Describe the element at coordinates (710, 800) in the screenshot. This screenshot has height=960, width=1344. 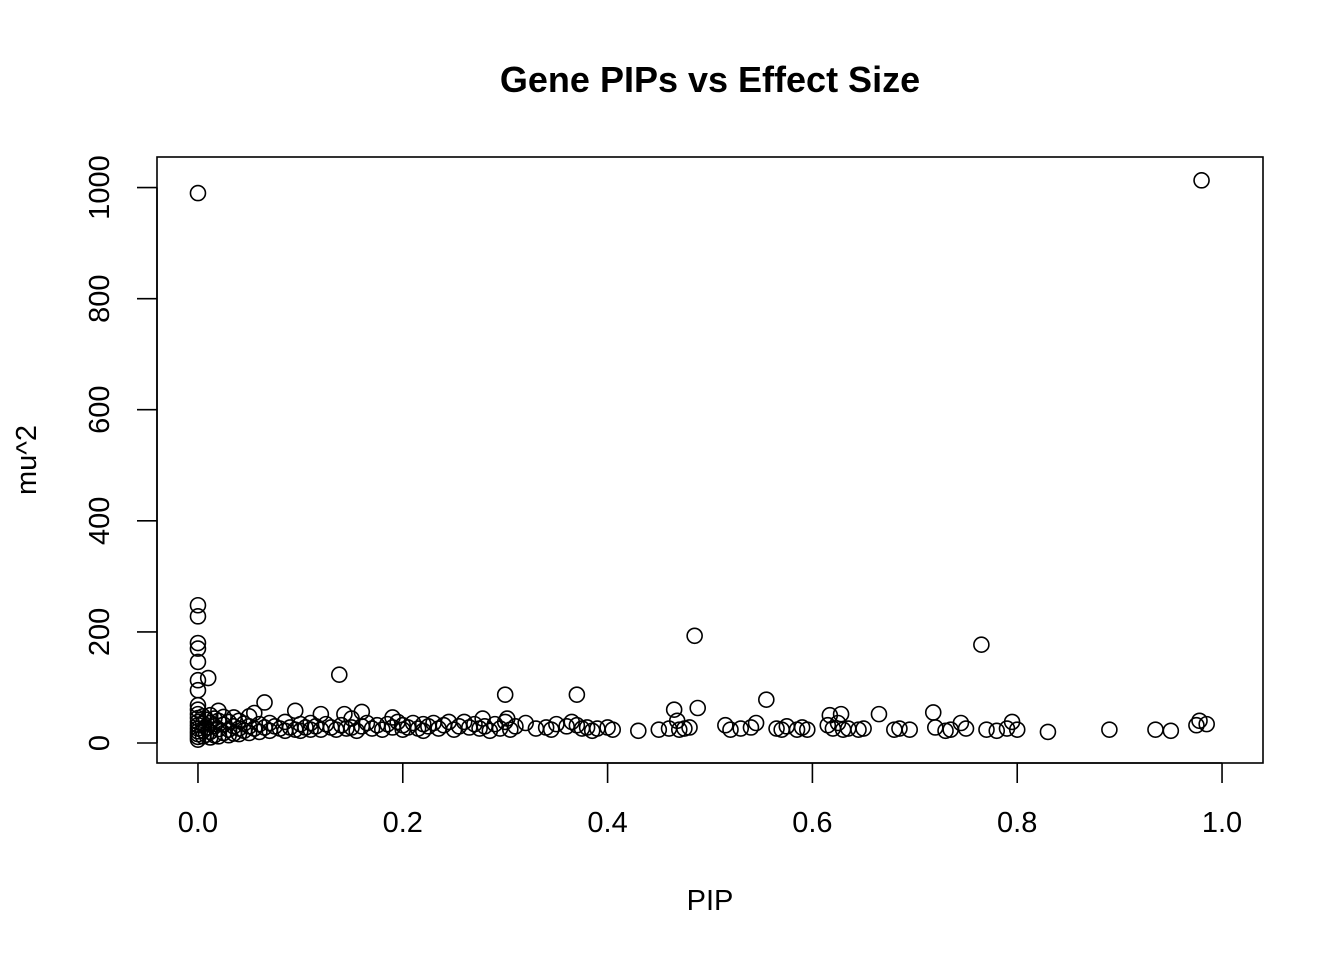
I see `x-axis: 0.0 0.2 0.4 0.6 0.8 1.0` at that location.